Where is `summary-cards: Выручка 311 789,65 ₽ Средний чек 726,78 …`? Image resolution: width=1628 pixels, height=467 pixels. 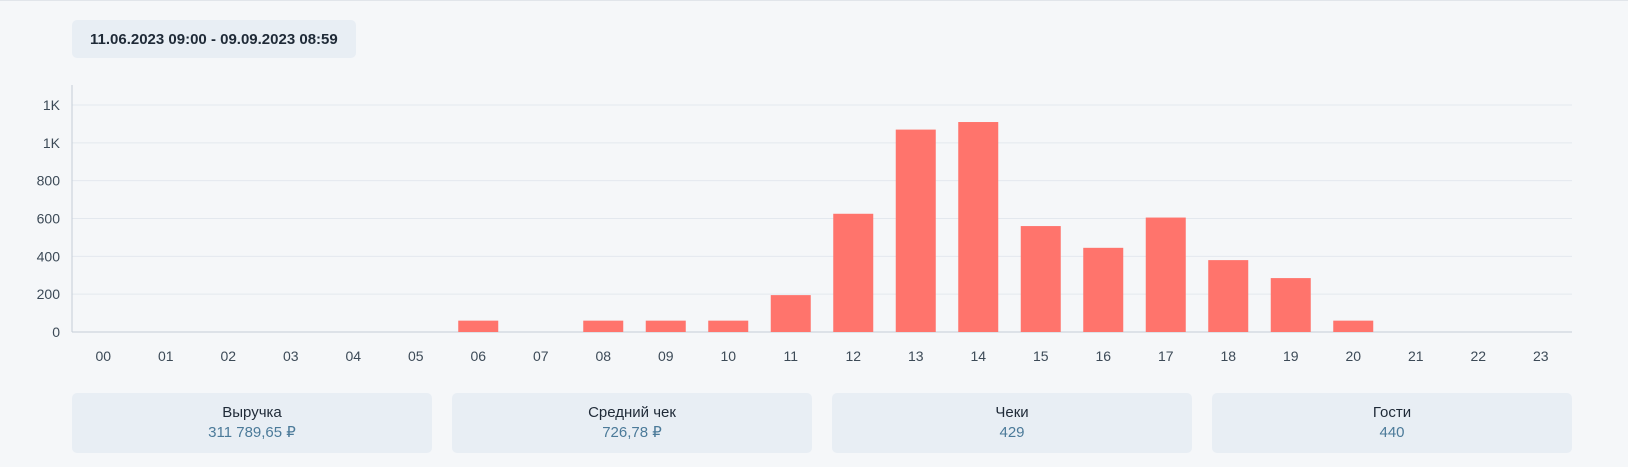
summary-cards: Выручка 311 789,65 ₽ Средний чек 726,78 … is located at coordinates (822, 423).